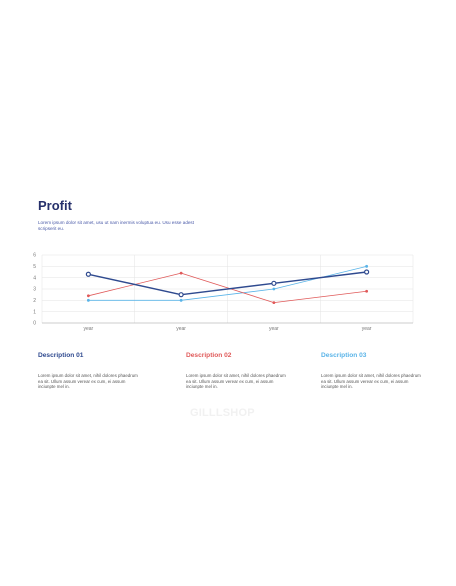  Describe the element at coordinates (34, 267) in the screenshot. I see `y-tick-label-5: 5` at that location.